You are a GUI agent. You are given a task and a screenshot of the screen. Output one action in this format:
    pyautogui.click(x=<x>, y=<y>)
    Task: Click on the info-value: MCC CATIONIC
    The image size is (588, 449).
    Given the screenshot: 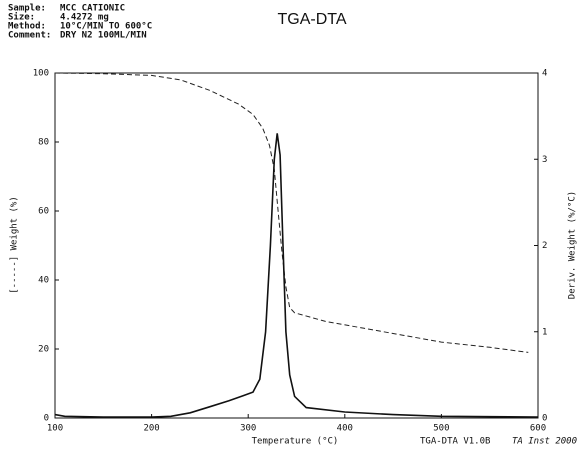 What is the action you would take?
    pyautogui.click(x=92, y=9)
    